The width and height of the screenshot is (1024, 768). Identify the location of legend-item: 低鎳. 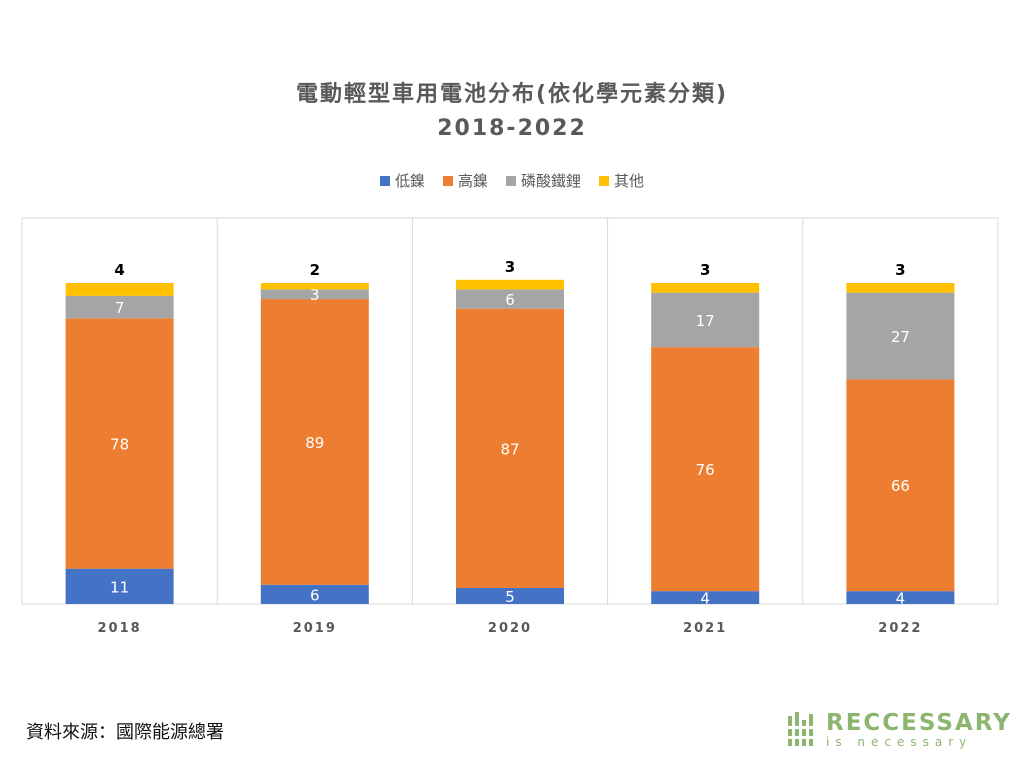
(402, 180).